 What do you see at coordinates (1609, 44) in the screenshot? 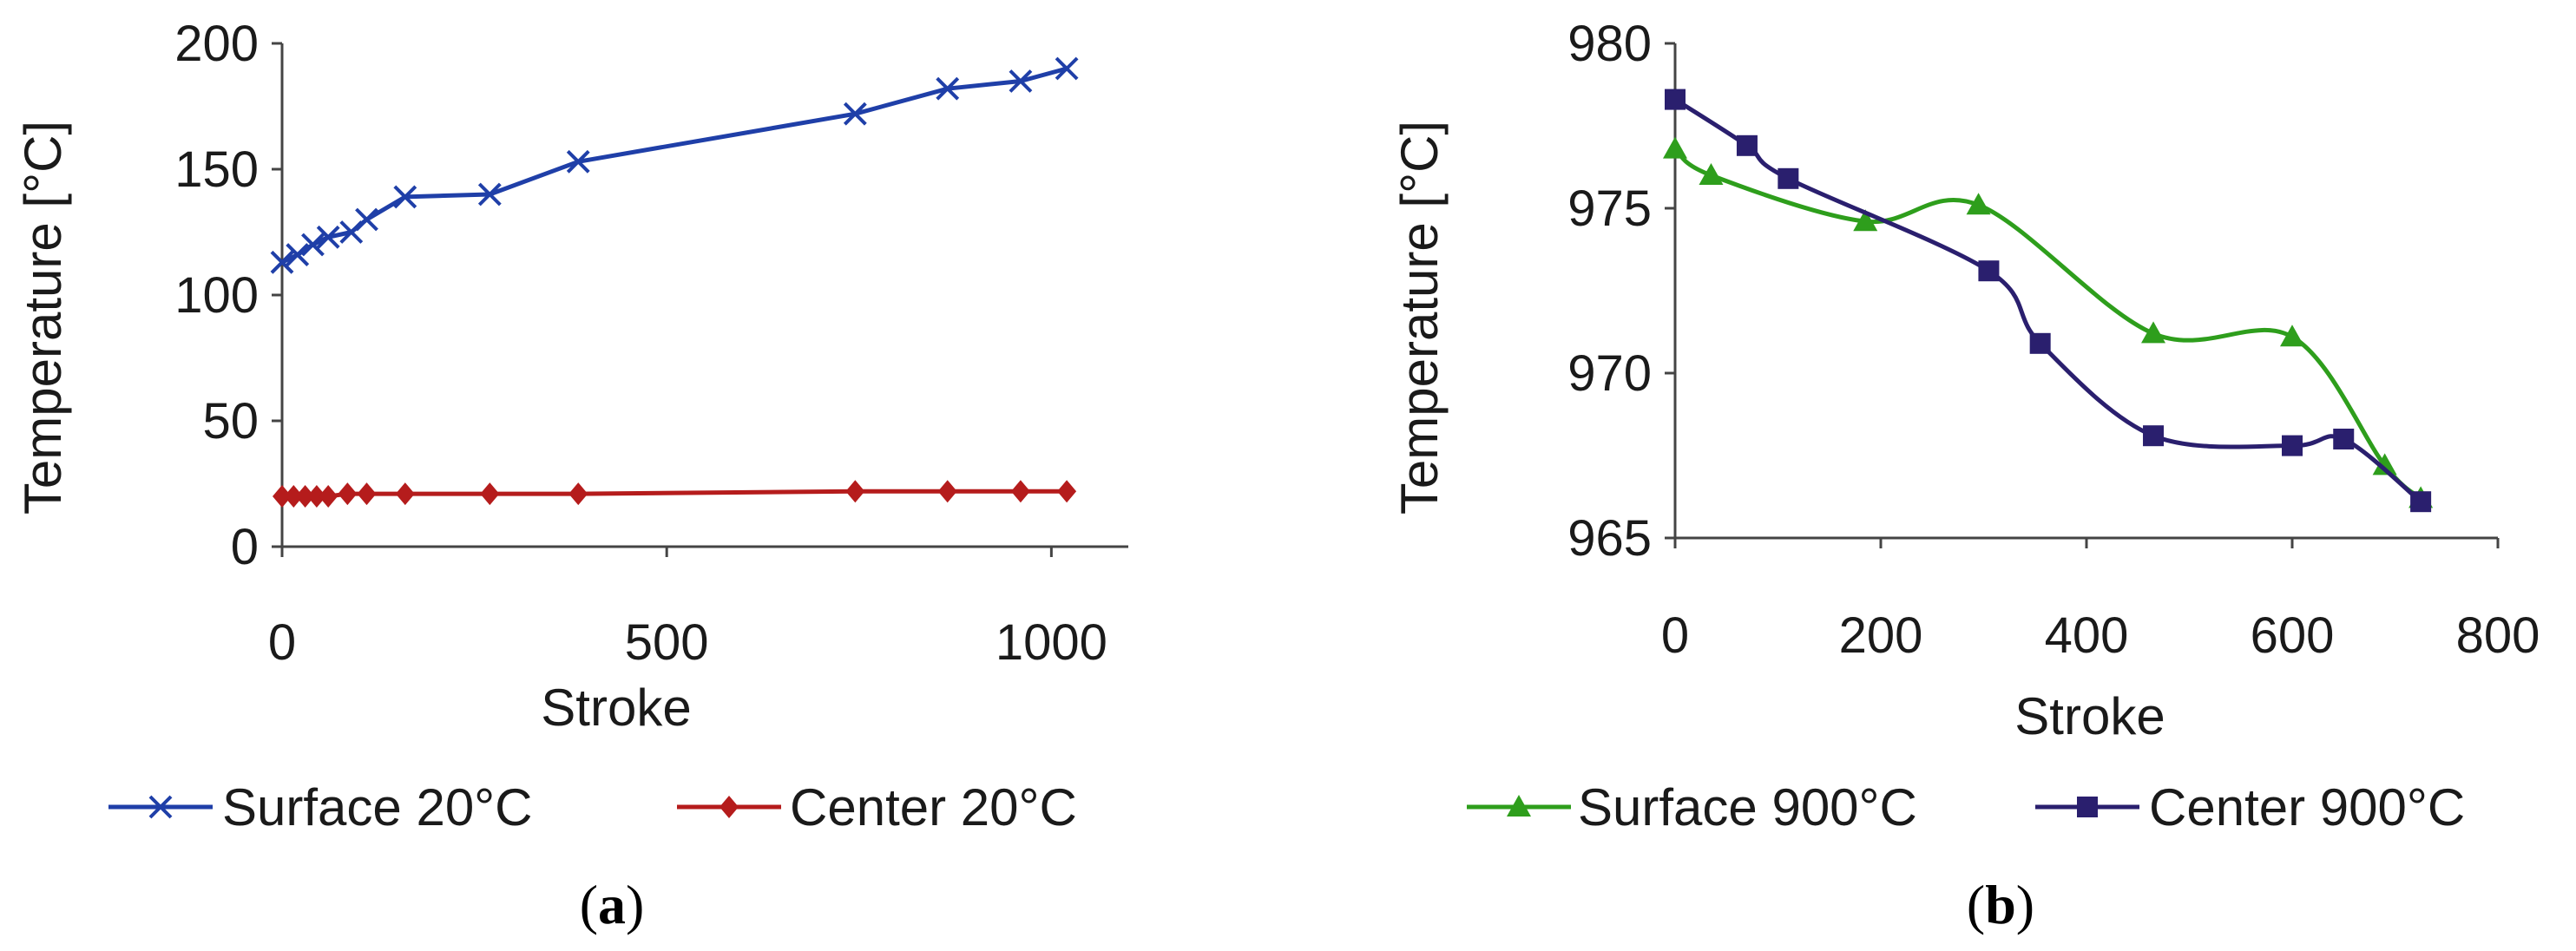
I see `y-tick-label: 980` at bounding box center [1609, 44].